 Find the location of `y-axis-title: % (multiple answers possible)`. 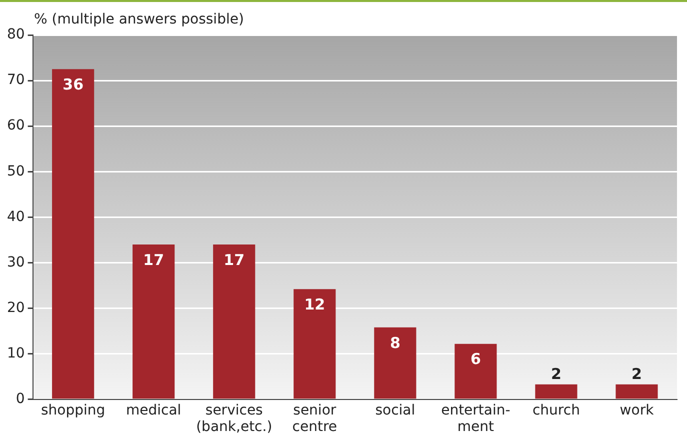

y-axis-title: % (multiple answers possible) is located at coordinates (139, 20).